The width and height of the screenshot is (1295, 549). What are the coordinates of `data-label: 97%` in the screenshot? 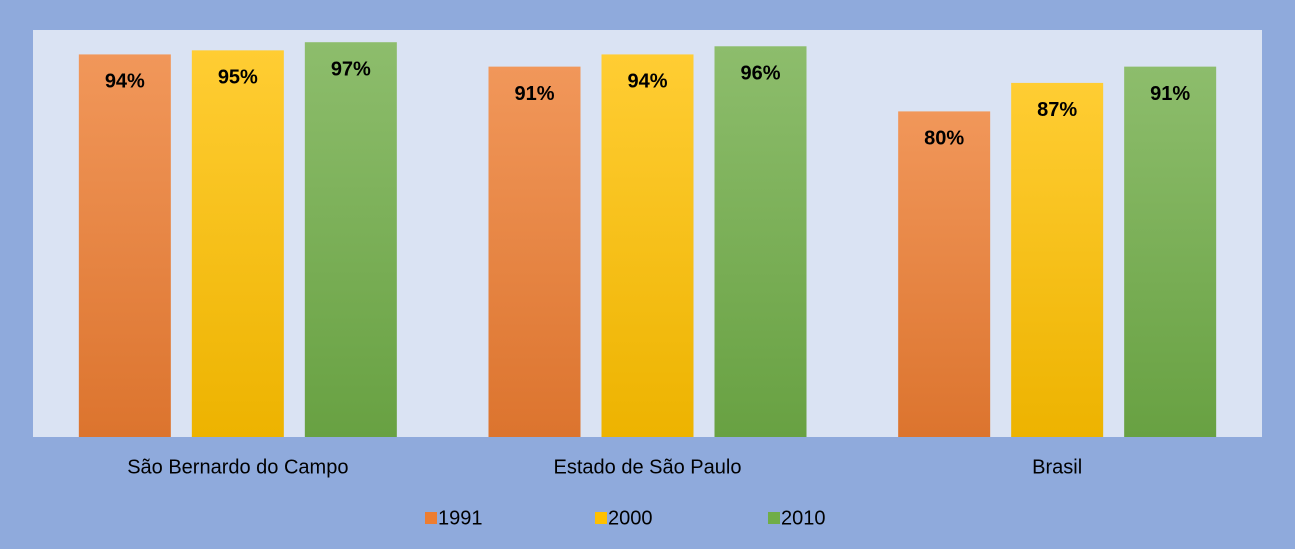 It's located at (351, 69).